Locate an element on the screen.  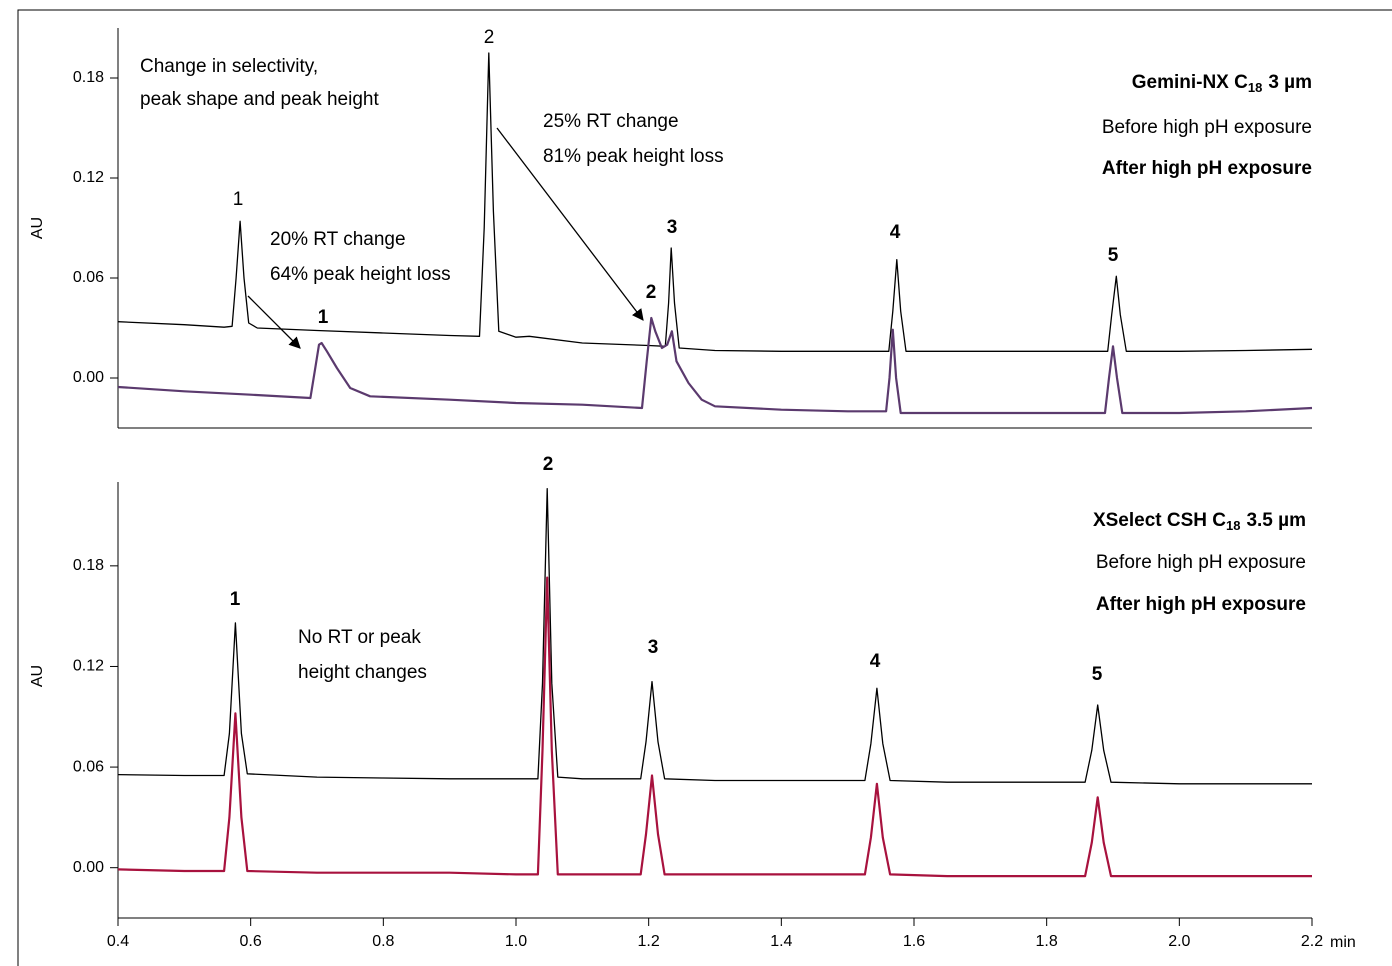
x-tick-label: 0.6 is located at coordinates (251, 941).